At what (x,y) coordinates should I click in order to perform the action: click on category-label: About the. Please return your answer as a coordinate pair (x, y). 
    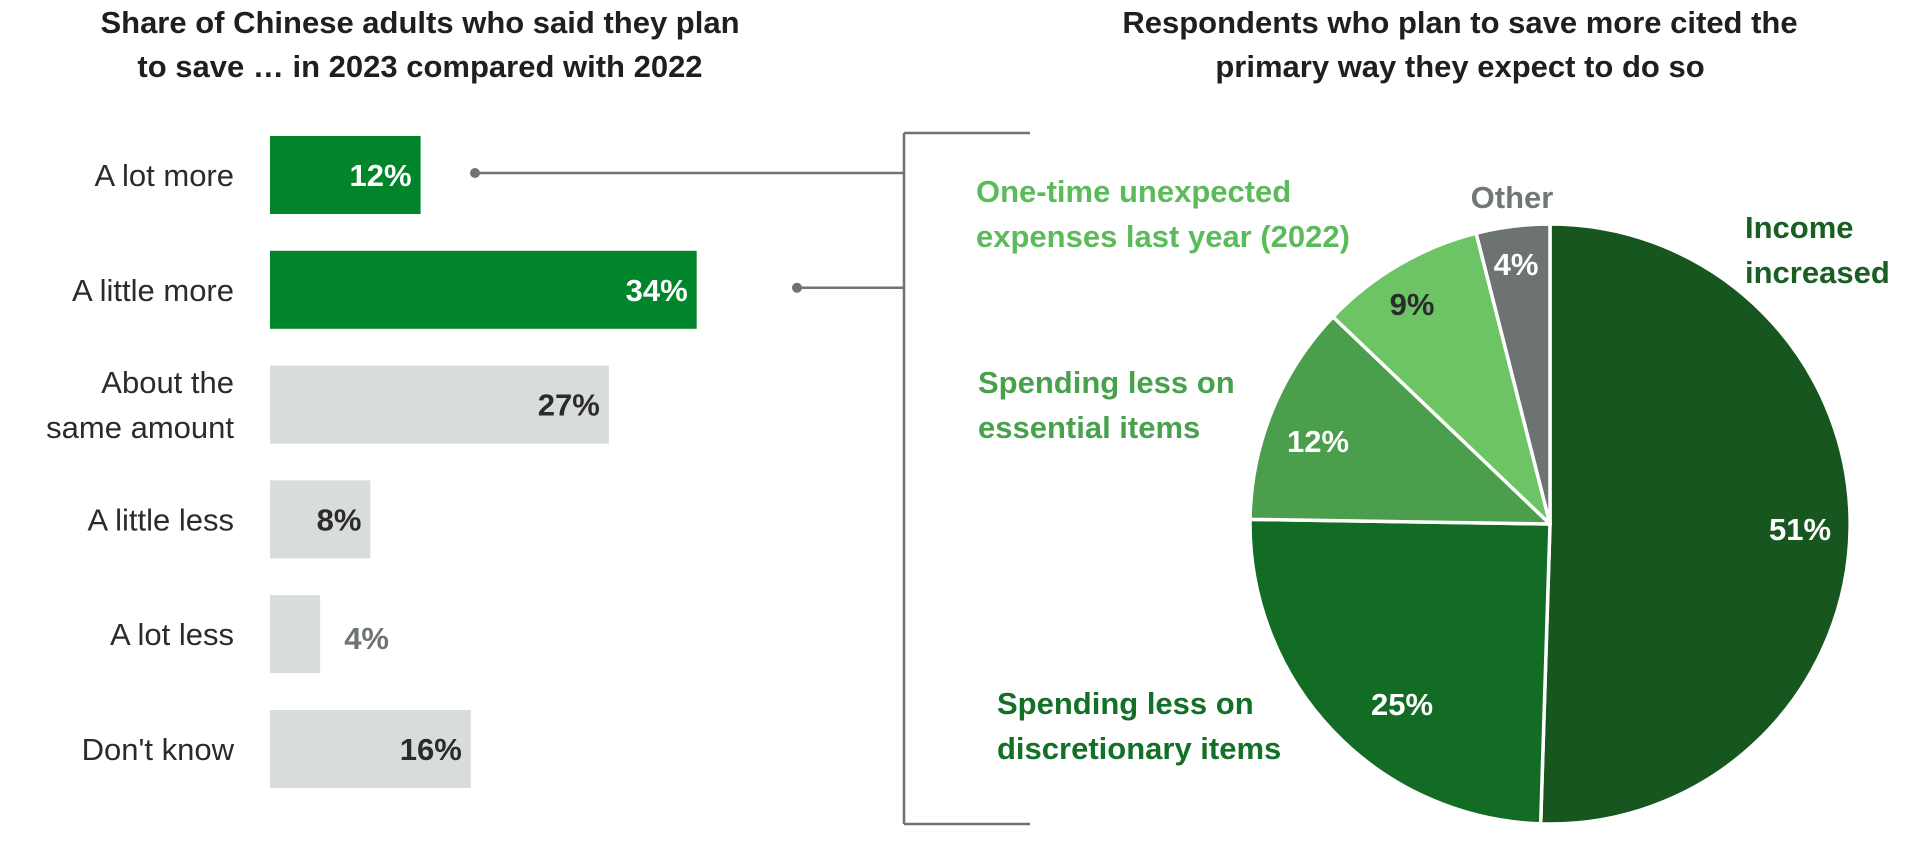
    Looking at the image, I should click on (167, 382).